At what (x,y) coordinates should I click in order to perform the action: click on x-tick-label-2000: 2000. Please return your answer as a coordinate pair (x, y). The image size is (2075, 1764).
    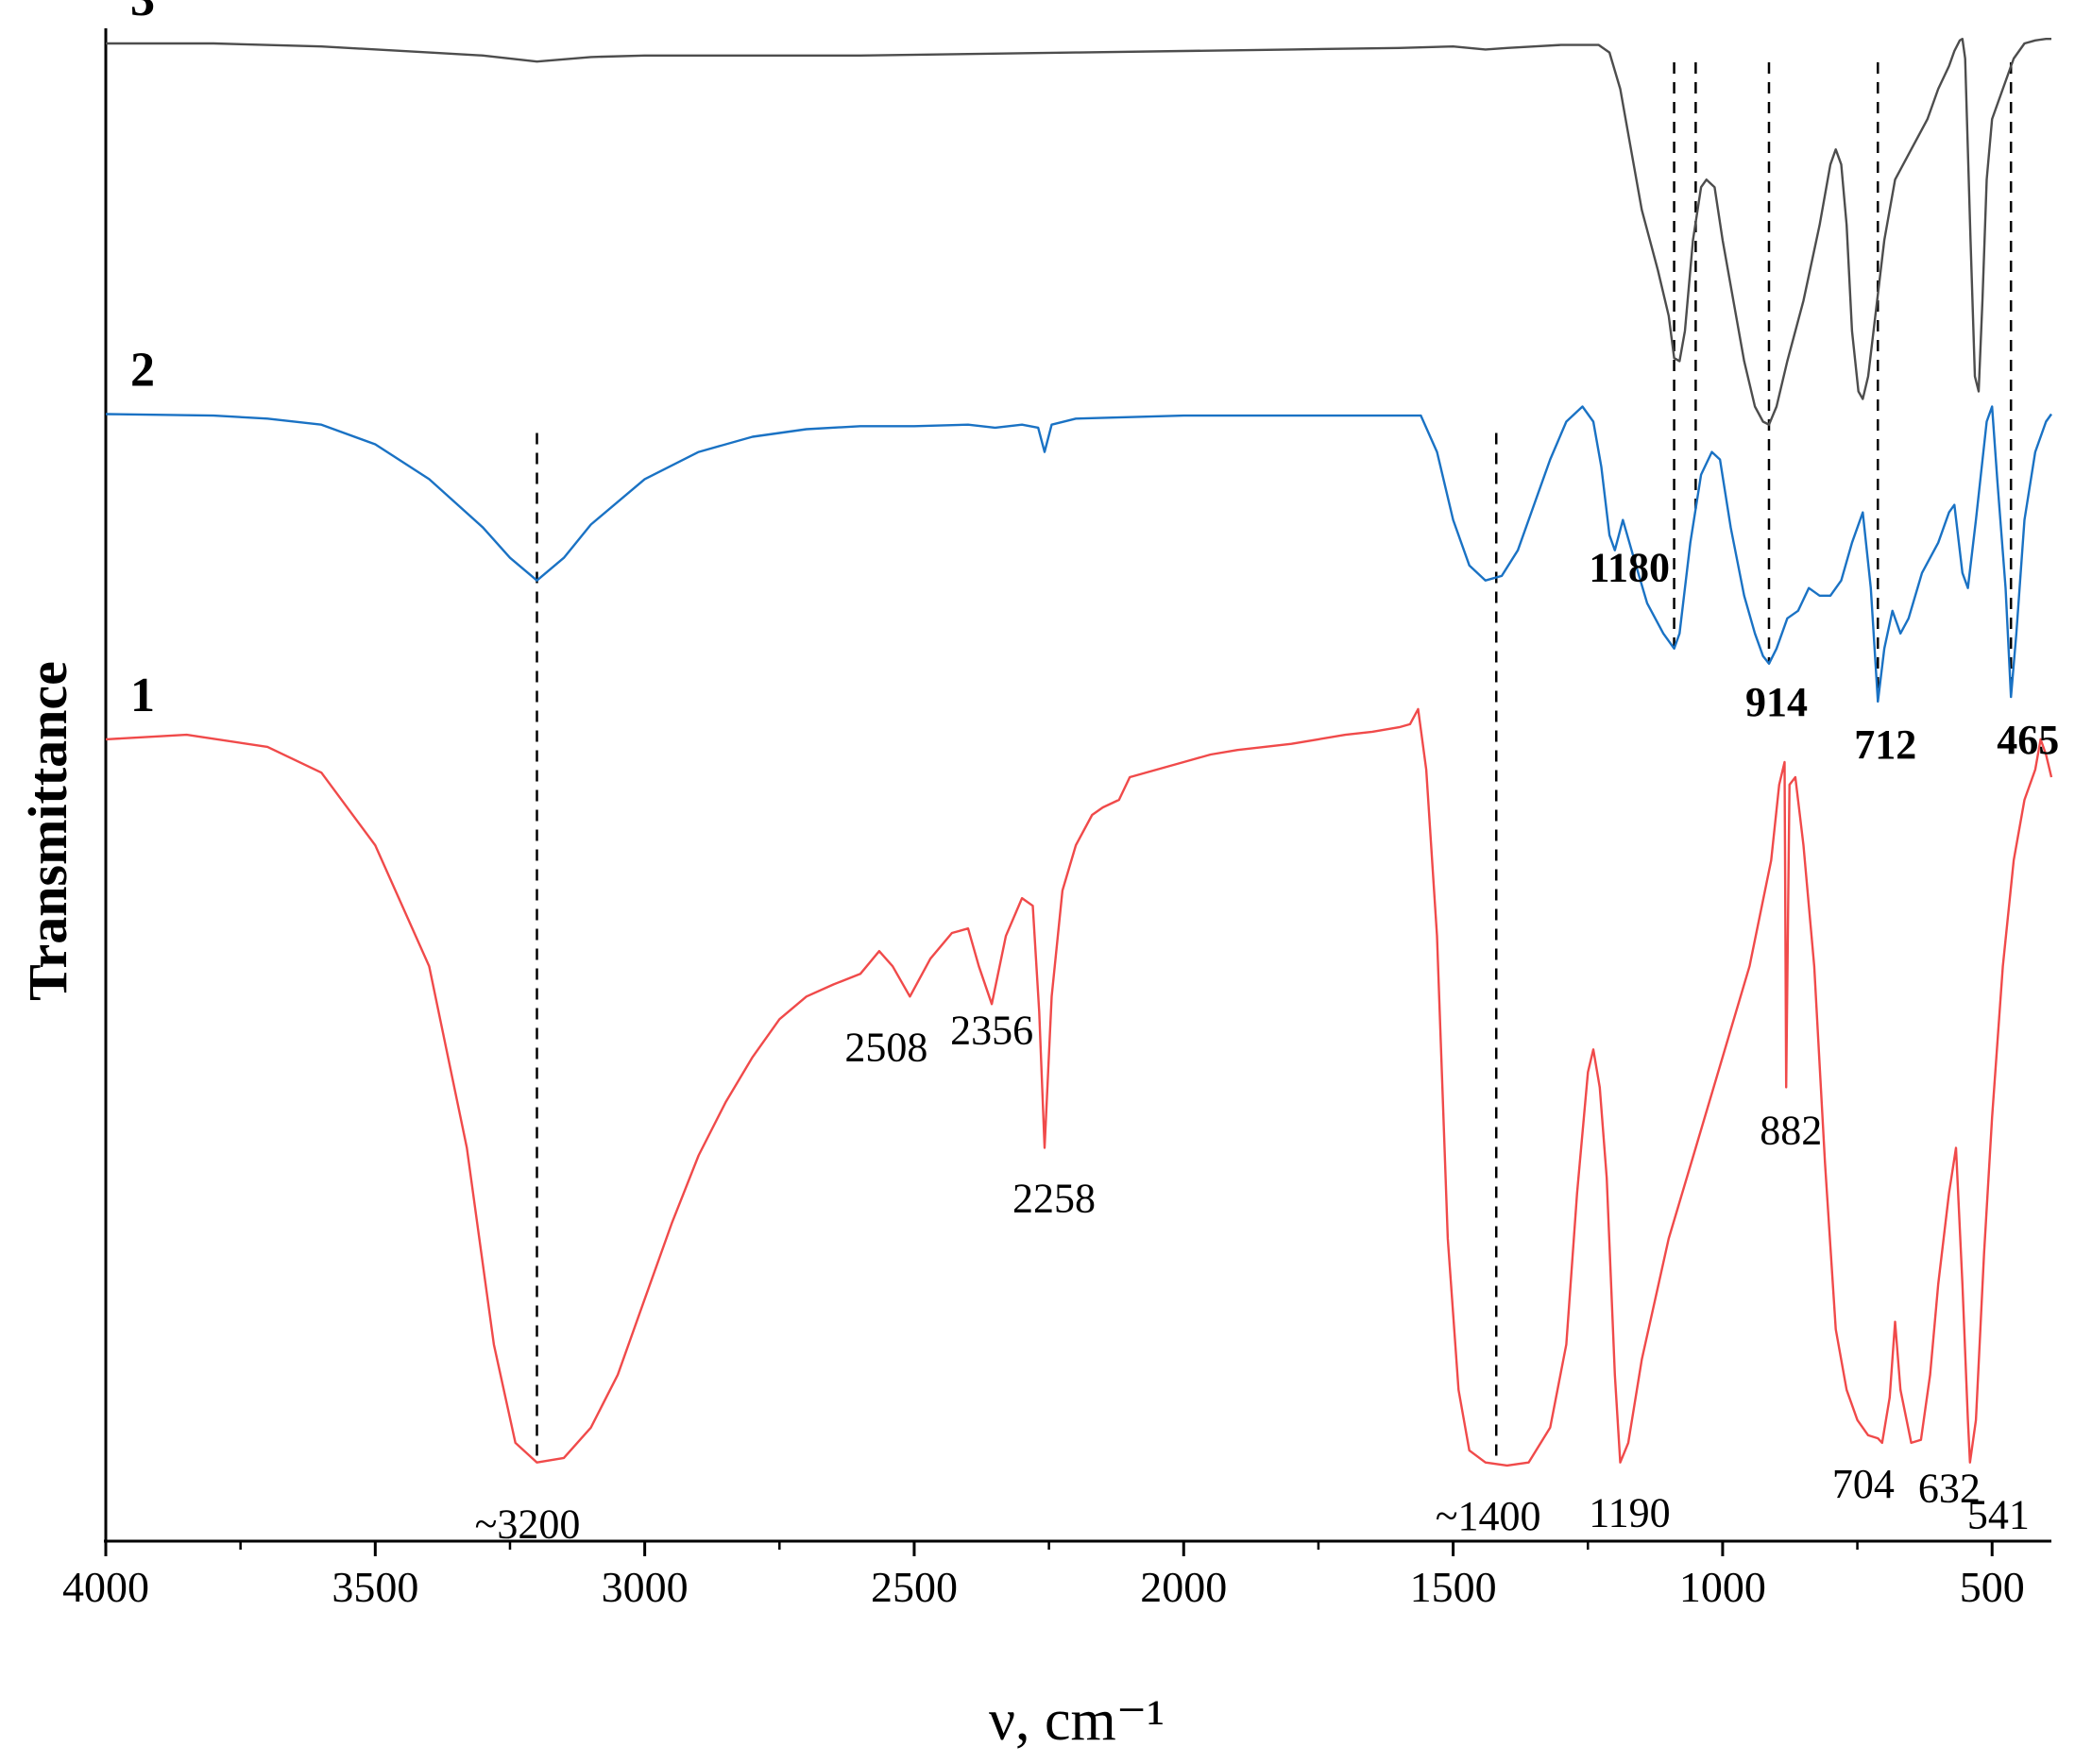
    Looking at the image, I should click on (1183, 1587).